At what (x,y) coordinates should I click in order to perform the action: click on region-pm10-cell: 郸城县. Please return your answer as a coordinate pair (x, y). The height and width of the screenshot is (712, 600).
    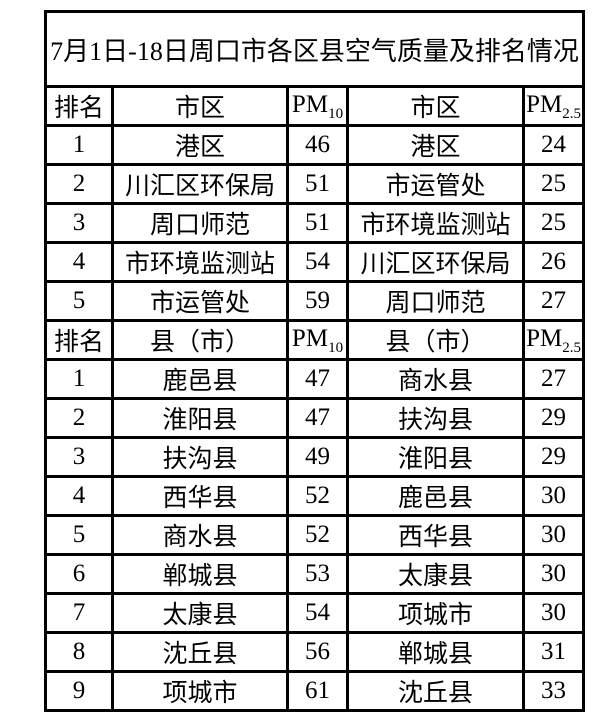
    Looking at the image, I should click on (200, 574).